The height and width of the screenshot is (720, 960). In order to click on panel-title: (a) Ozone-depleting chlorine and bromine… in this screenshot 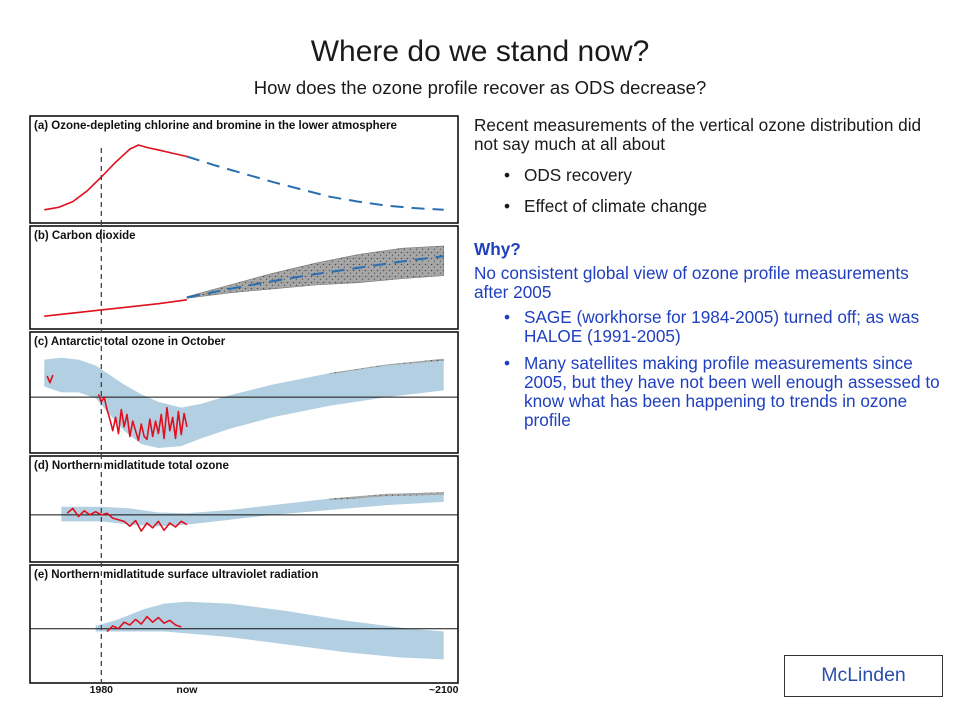, I will do `click(215, 126)`.